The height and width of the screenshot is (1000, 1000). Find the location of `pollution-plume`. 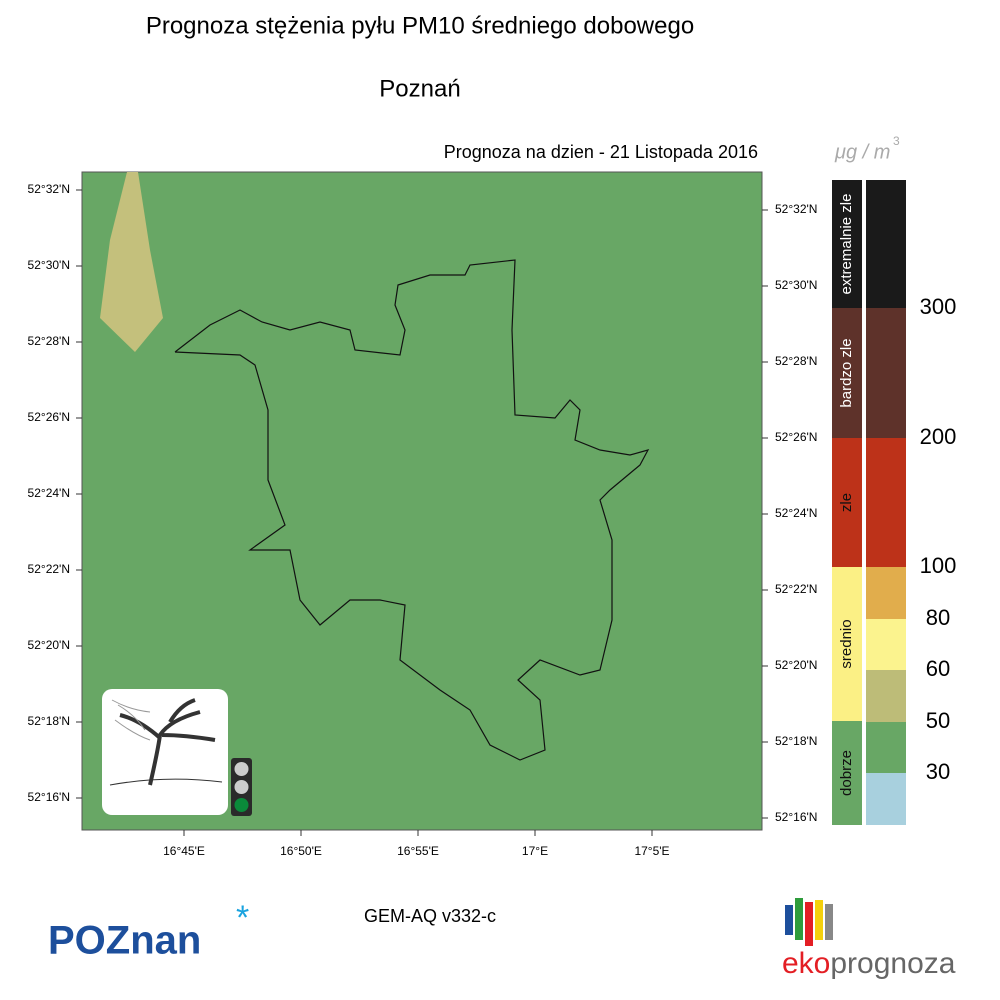

pollution-plume is located at coordinates (131, 262).